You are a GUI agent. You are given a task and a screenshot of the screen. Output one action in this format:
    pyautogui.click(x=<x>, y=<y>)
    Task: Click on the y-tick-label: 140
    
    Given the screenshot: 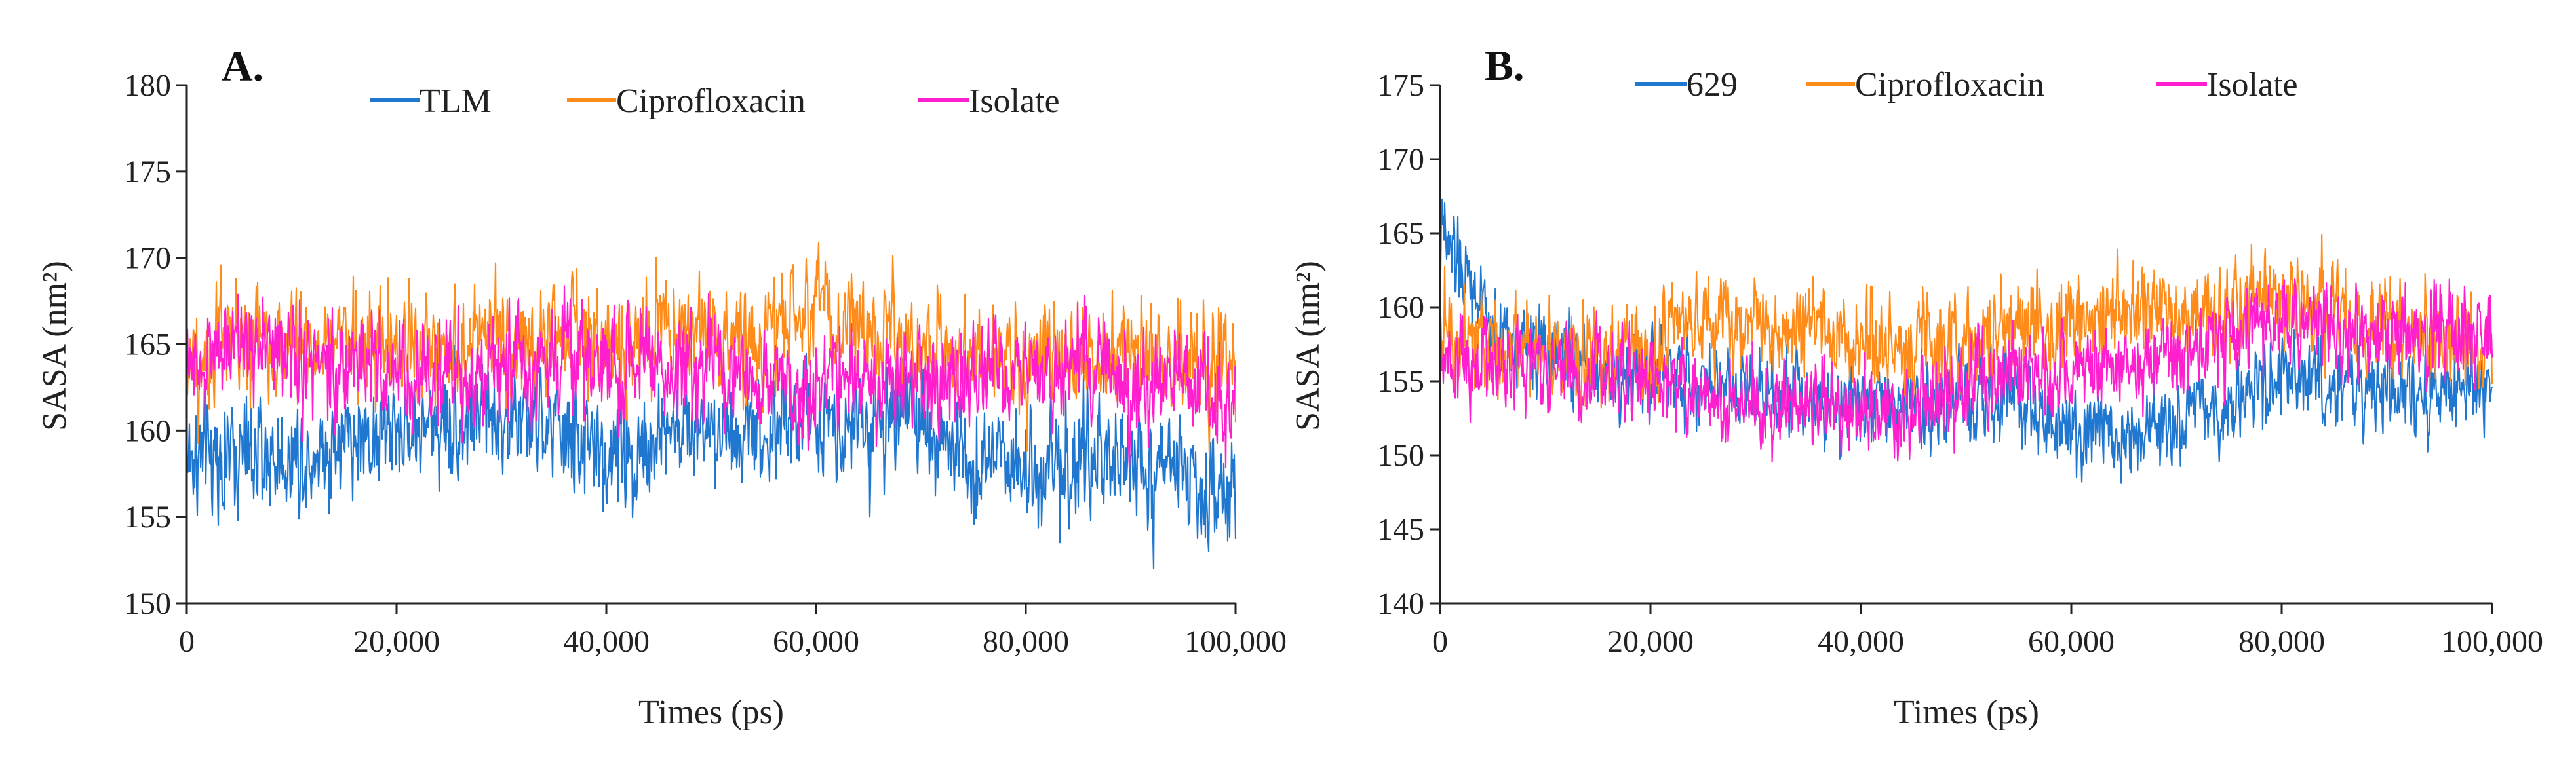 What is the action you would take?
    pyautogui.click(x=1400, y=603)
    